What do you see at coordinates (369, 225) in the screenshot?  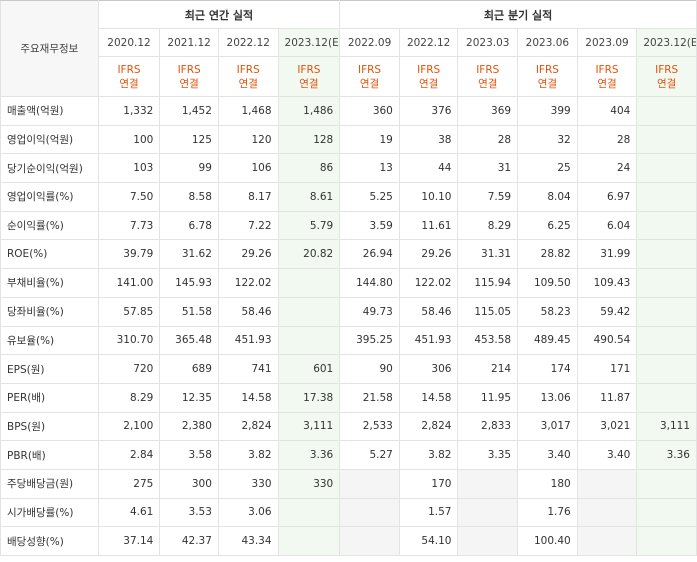 I see `value-cell: 3.59` at bounding box center [369, 225].